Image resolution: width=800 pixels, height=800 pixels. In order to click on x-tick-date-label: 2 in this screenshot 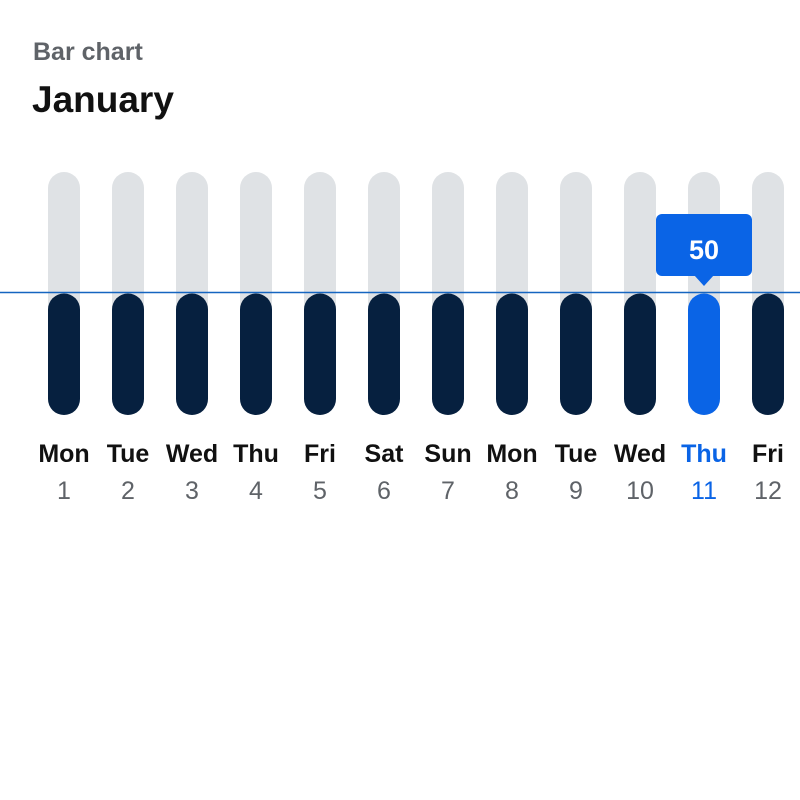, I will do `click(128, 491)`.